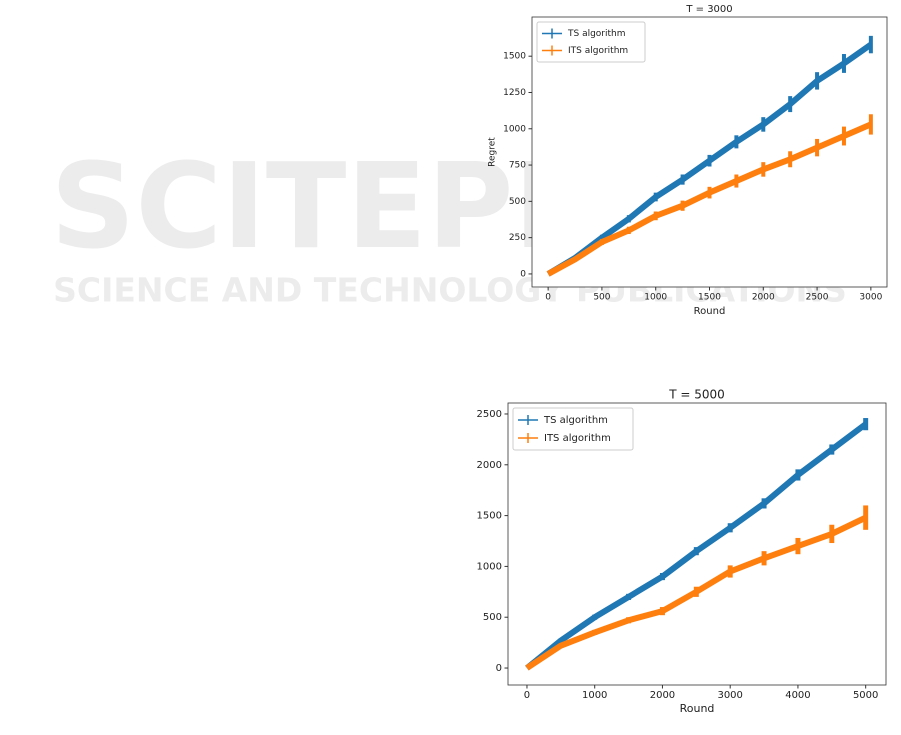  What do you see at coordinates (601, 298) in the screenshot?
I see `x-tick-label: 500` at bounding box center [601, 298].